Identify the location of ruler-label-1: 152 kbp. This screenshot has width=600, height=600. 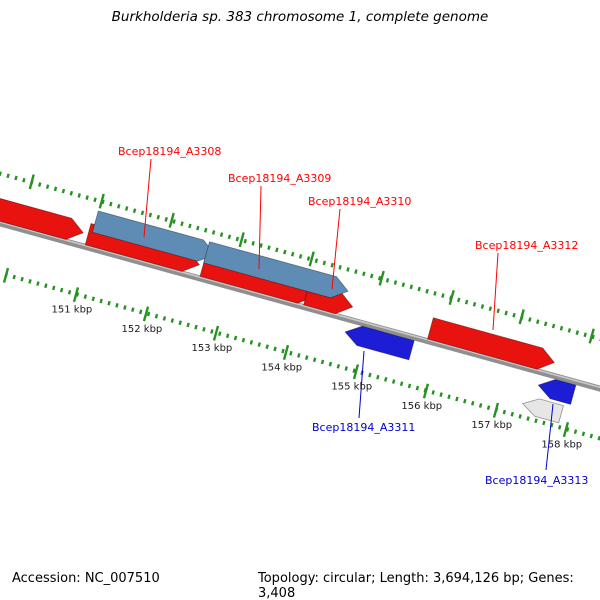
(142, 329).